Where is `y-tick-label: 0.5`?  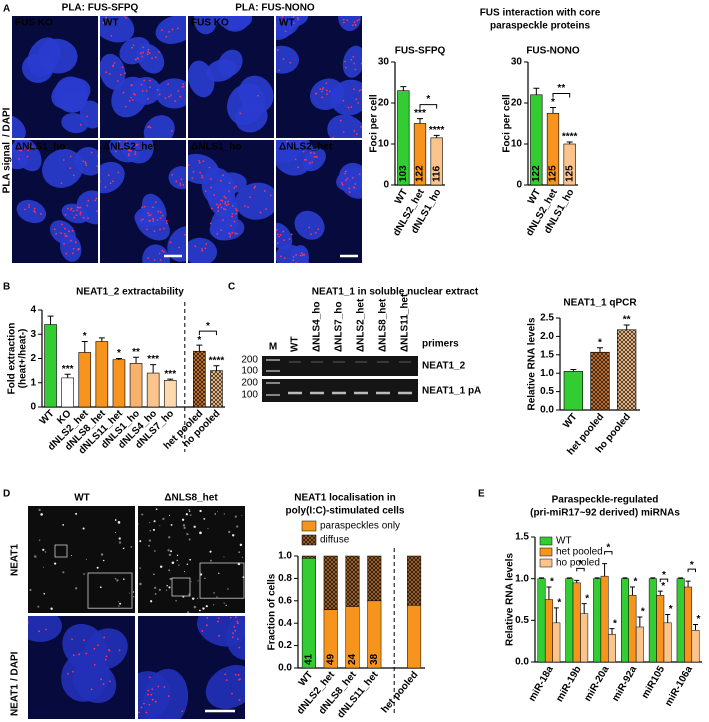 y-tick-label: 0.5 is located at coordinates (547, 391).